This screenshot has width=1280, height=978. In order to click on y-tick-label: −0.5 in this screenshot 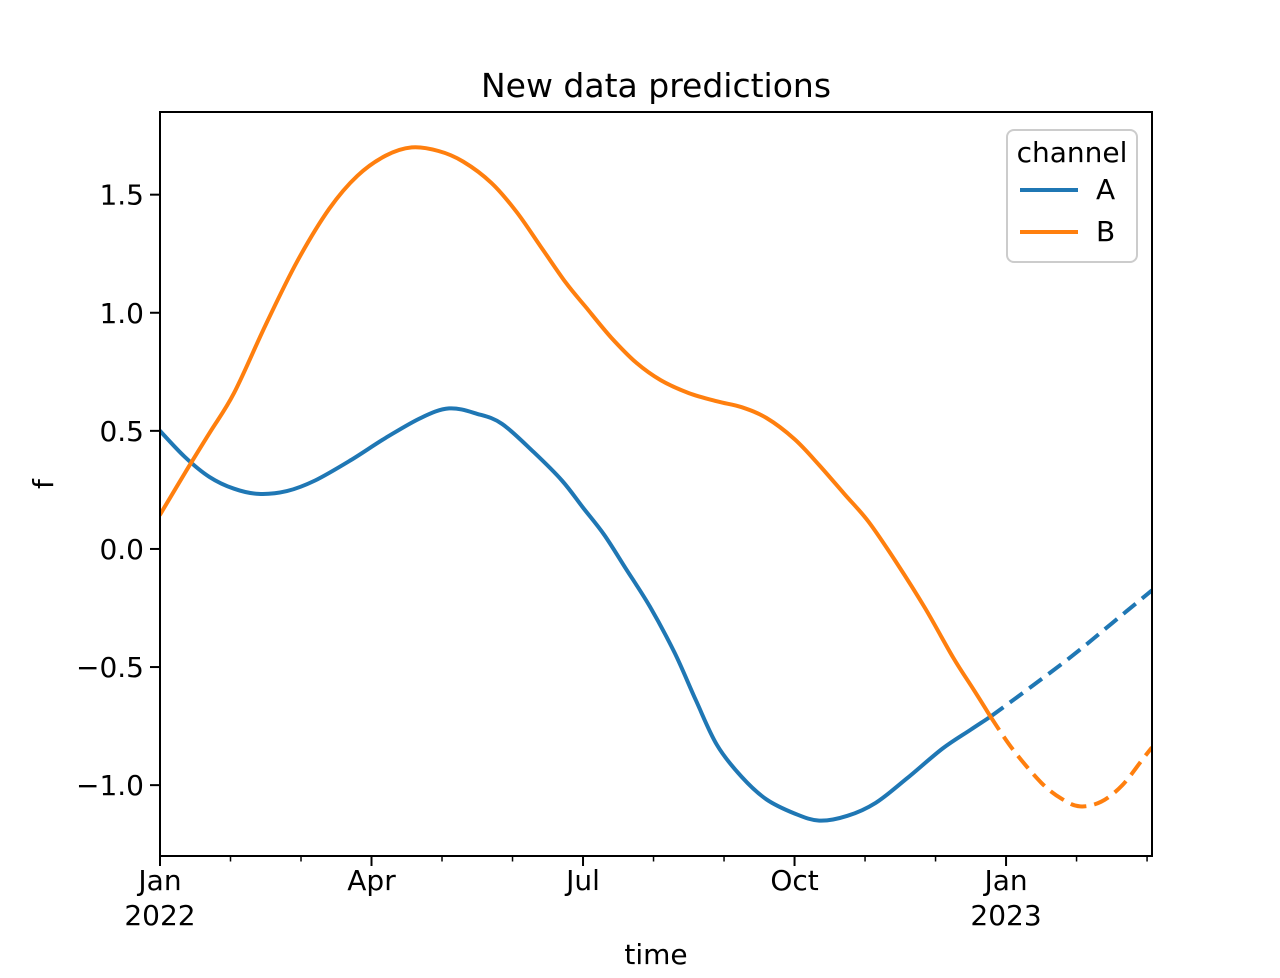, I will do `click(110, 667)`.